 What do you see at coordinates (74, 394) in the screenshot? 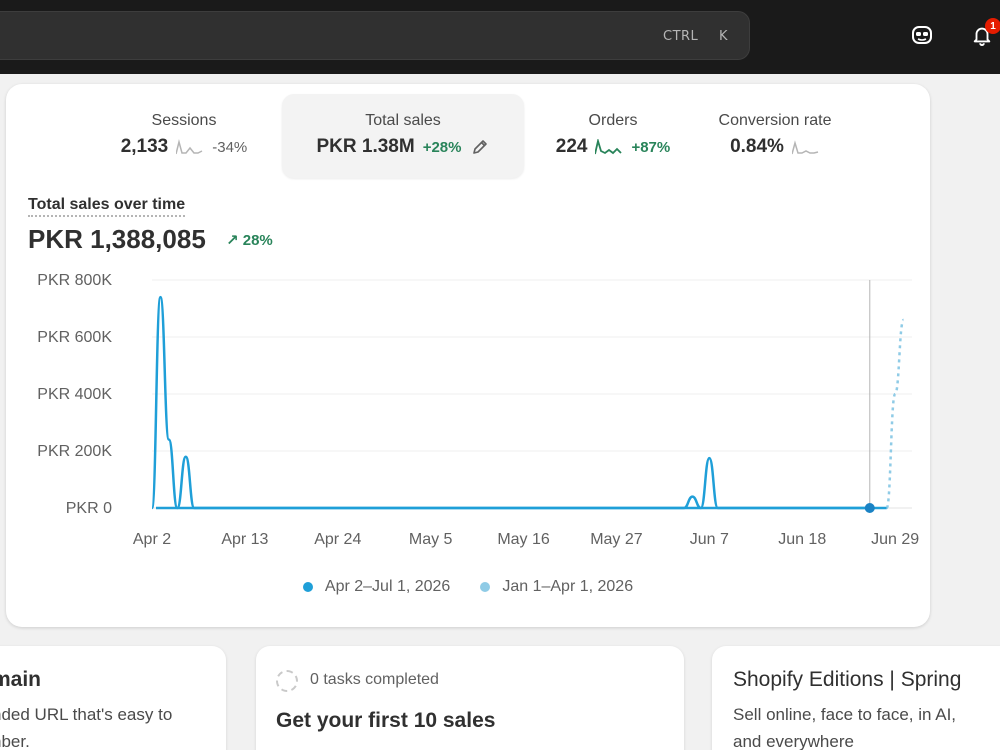
I see `y-tick-label: PKR 400K` at bounding box center [74, 394].